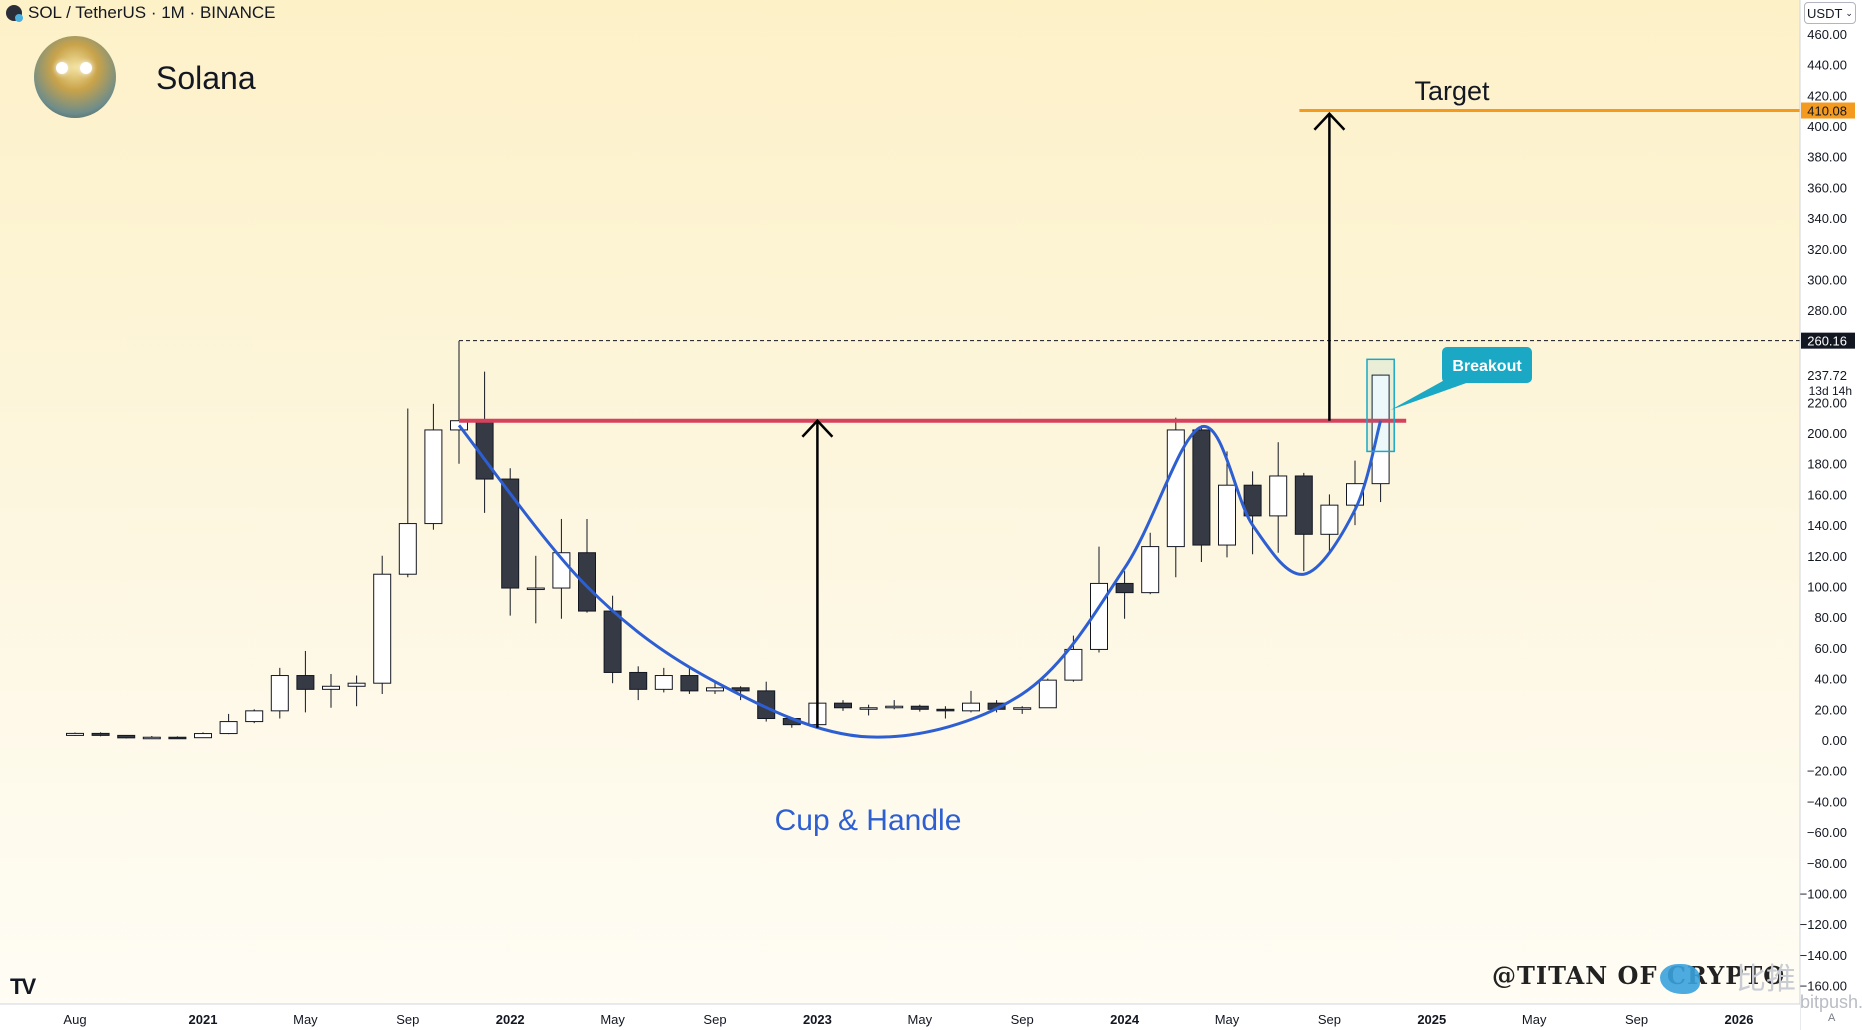 The height and width of the screenshot is (1030, 1862). I want to click on chevron-down-icon: ⌄, so click(1849, 12).